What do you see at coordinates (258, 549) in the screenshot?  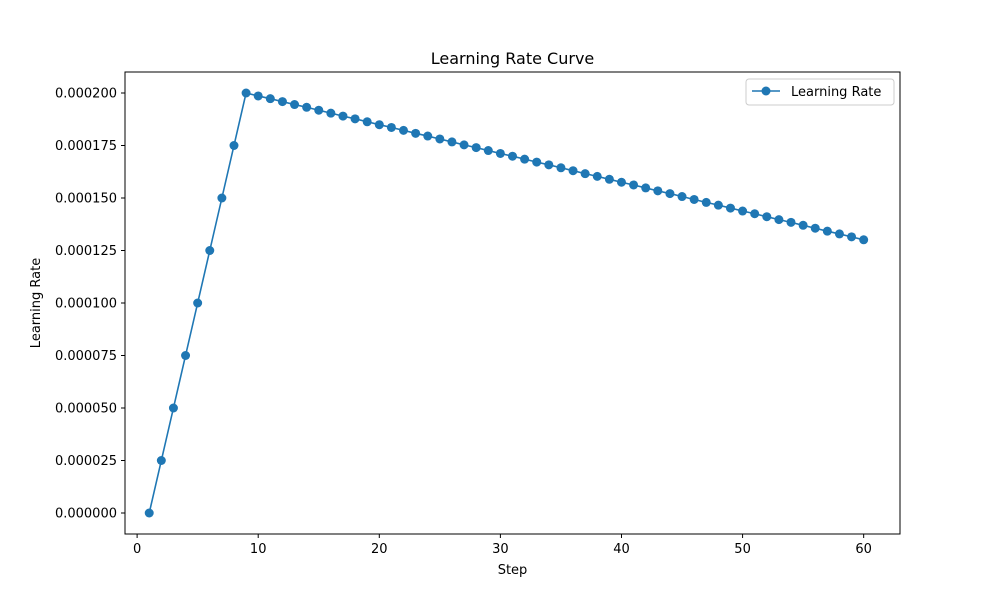 I see `x-tick-label: 10` at bounding box center [258, 549].